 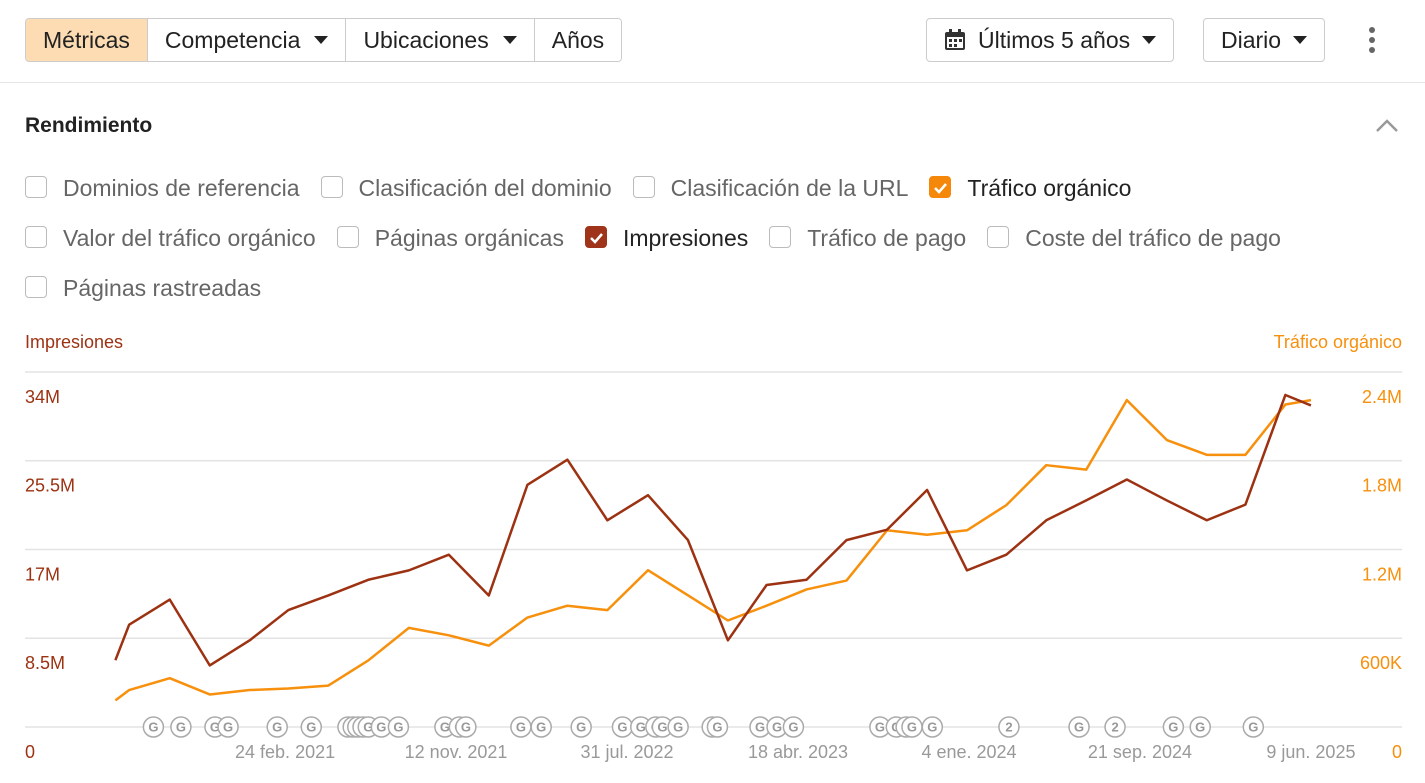 I want to click on metric-checkbox: Coste del tráfico de pago, so click(x=1134, y=250).